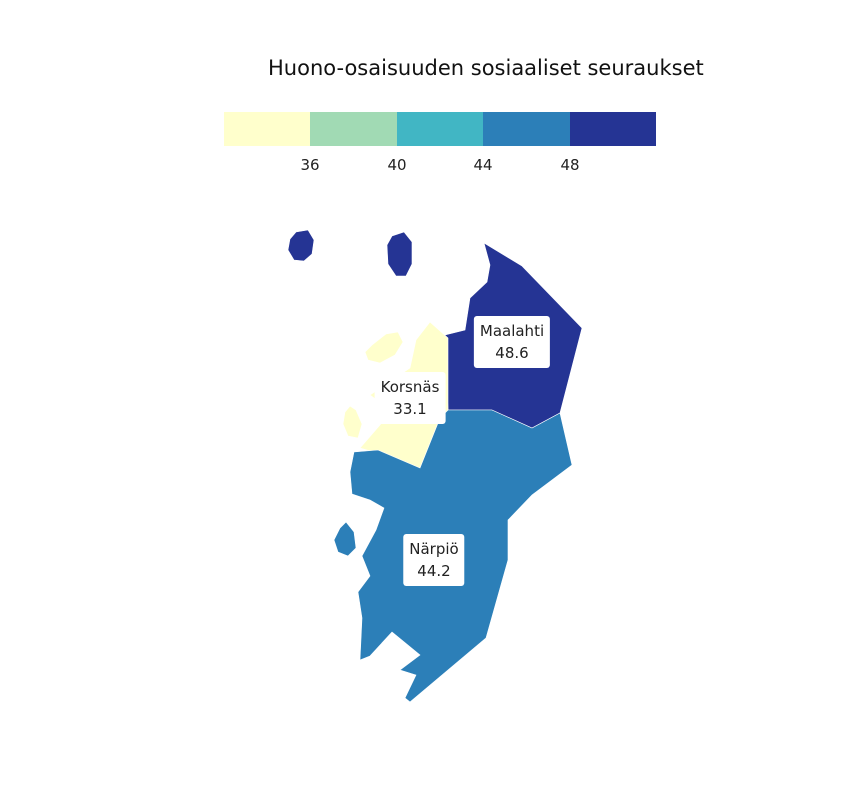 The width and height of the screenshot is (864, 792). Describe the element at coordinates (486, 68) in the screenshot. I see `map-title: Huono-osaisuuden sosiaaliset seuraukset` at that location.